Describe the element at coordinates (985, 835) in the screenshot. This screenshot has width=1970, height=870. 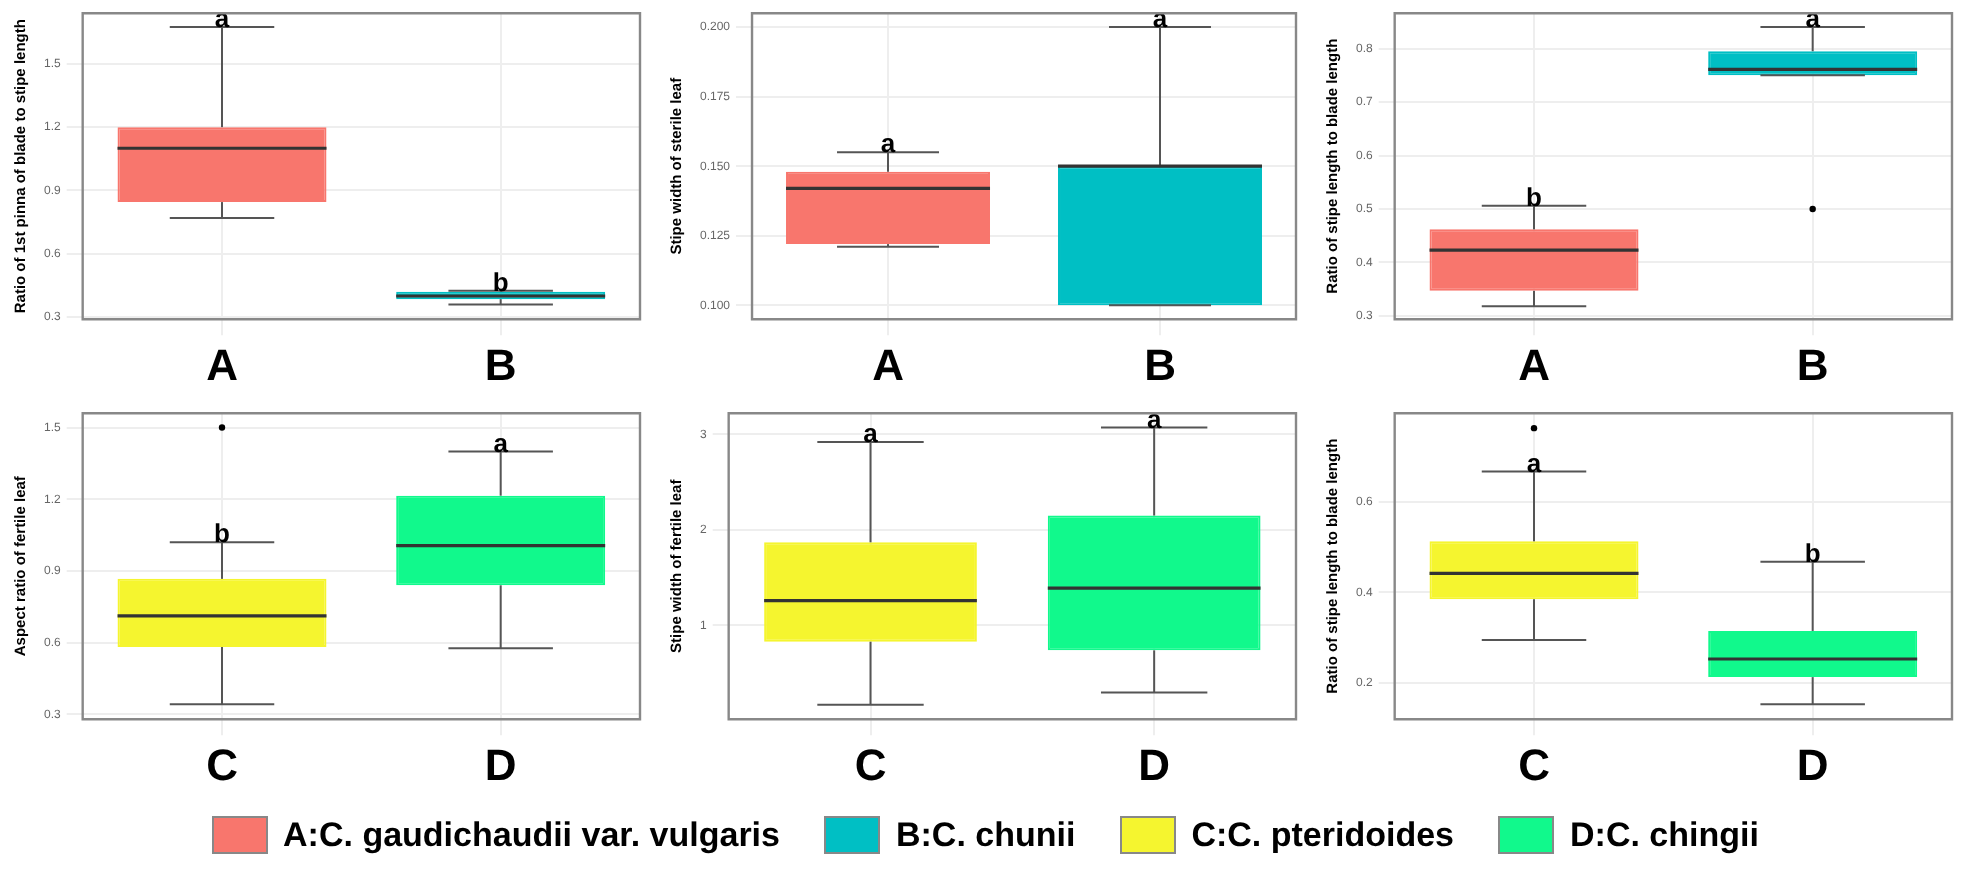
I see `category-label: B:C. chunii` at that location.